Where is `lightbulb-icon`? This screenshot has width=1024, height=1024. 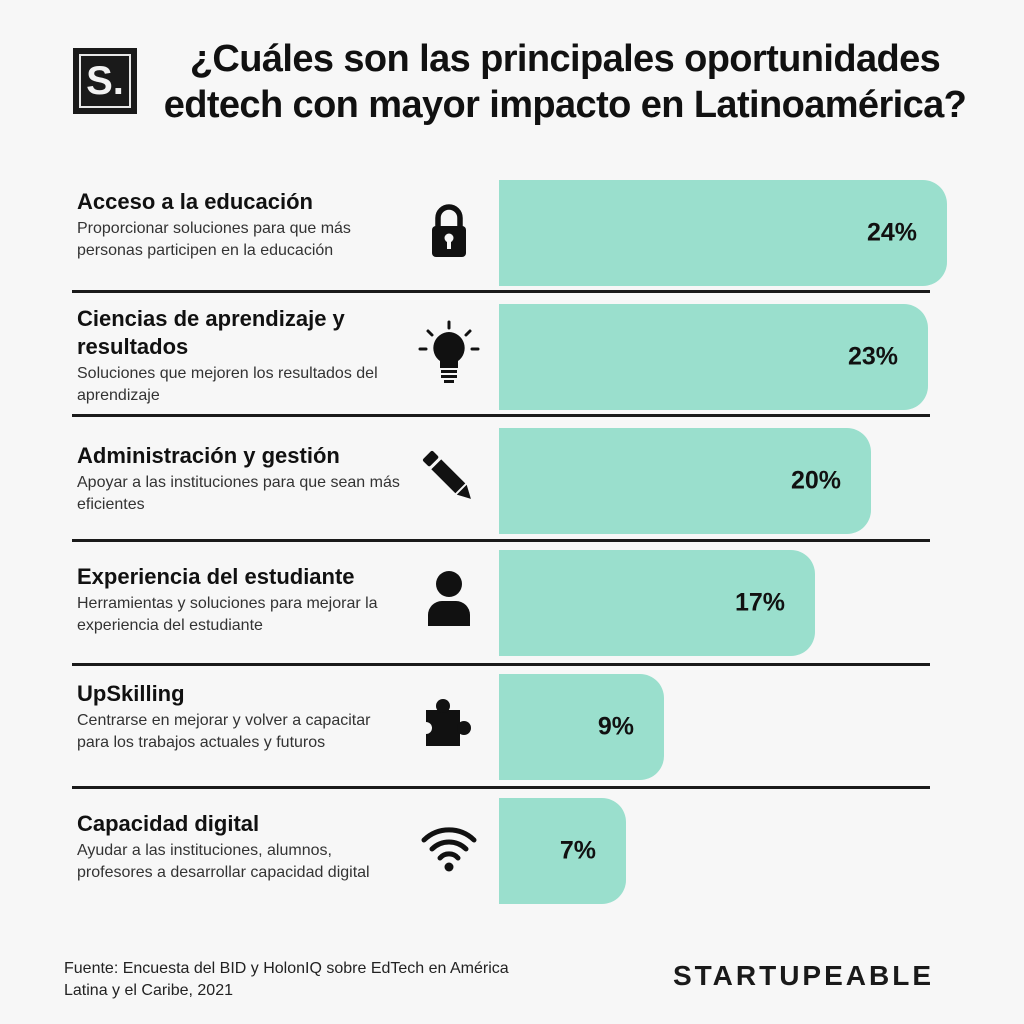
lightbulb-icon is located at coordinates (449, 354).